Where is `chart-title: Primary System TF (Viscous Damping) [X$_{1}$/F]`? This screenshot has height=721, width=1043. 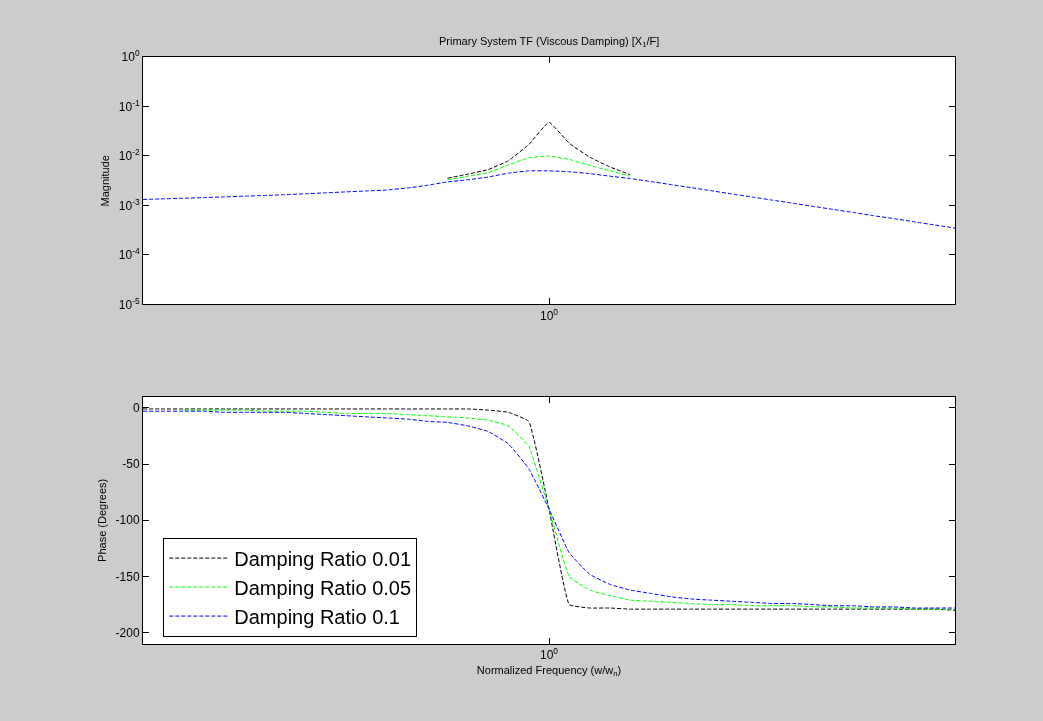 chart-title: Primary System TF (Viscous Damping) [X$_{1}$/F] is located at coordinates (549, 42).